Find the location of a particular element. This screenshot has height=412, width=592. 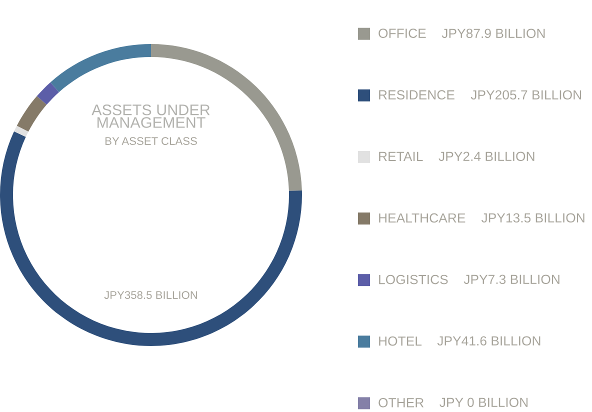

text: JPY 0 BILLION is located at coordinates (484, 403).